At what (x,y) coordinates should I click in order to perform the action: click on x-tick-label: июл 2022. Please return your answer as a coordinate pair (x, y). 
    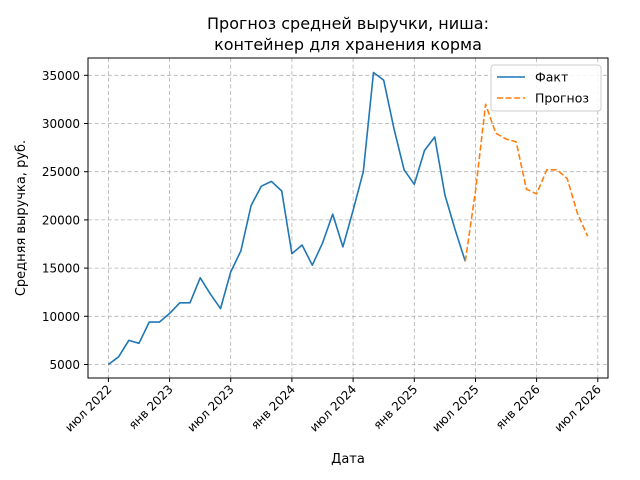
    Looking at the image, I should click on (88, 408).